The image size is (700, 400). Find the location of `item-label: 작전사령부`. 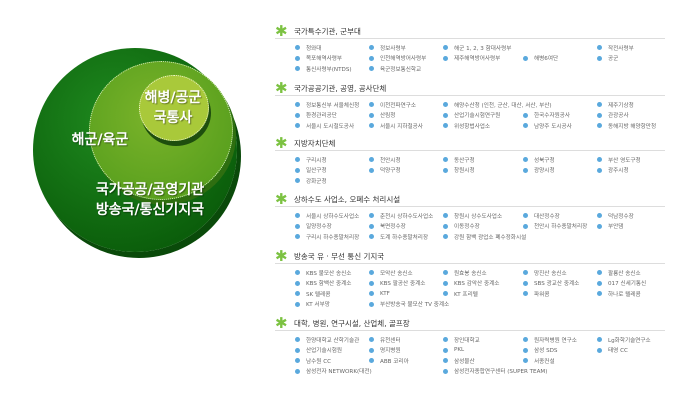

item-label: 작전사령부 is located at coordinates (621, 48).